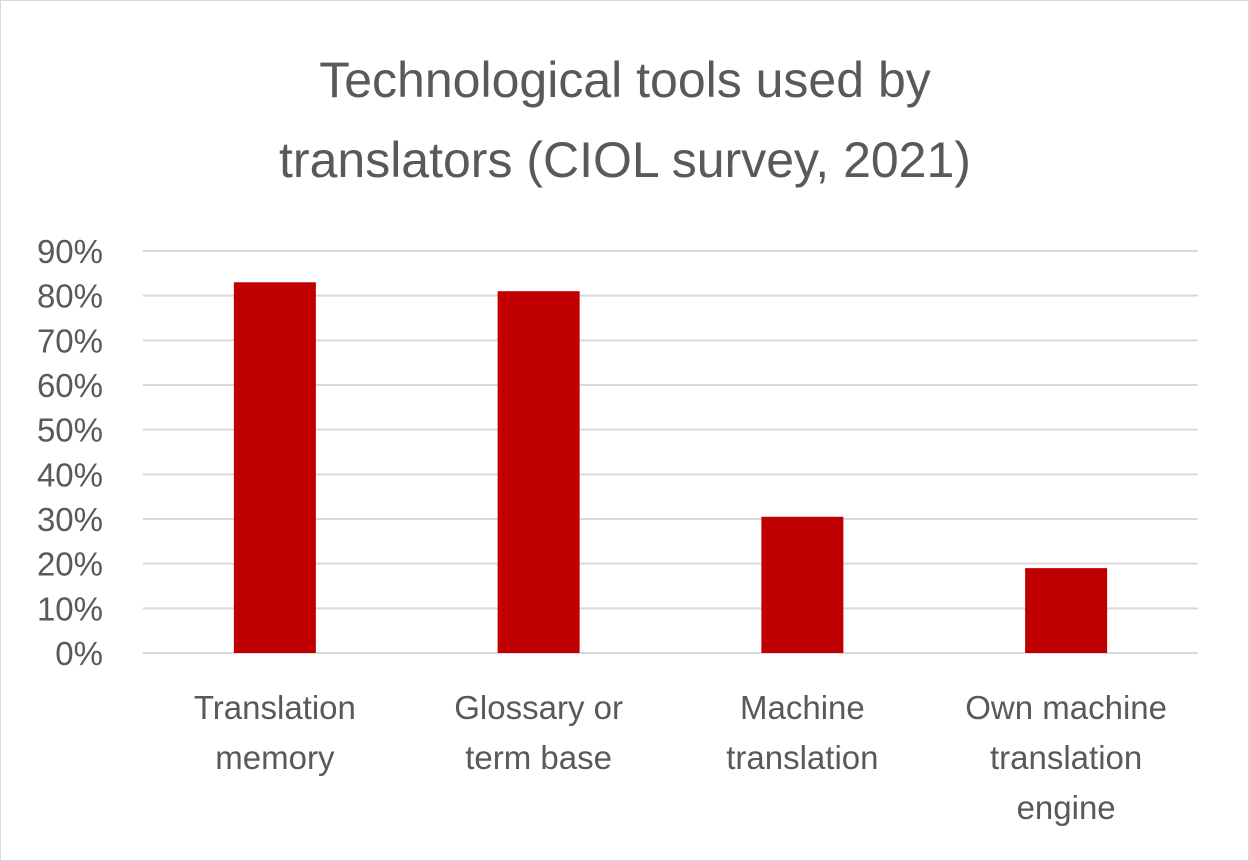 The height and width of the screenshot is (861, 1249). Describe the element at coordinates (538, 732) in the screenshot. I see `x-category-label: Glossary or term base` at that location.